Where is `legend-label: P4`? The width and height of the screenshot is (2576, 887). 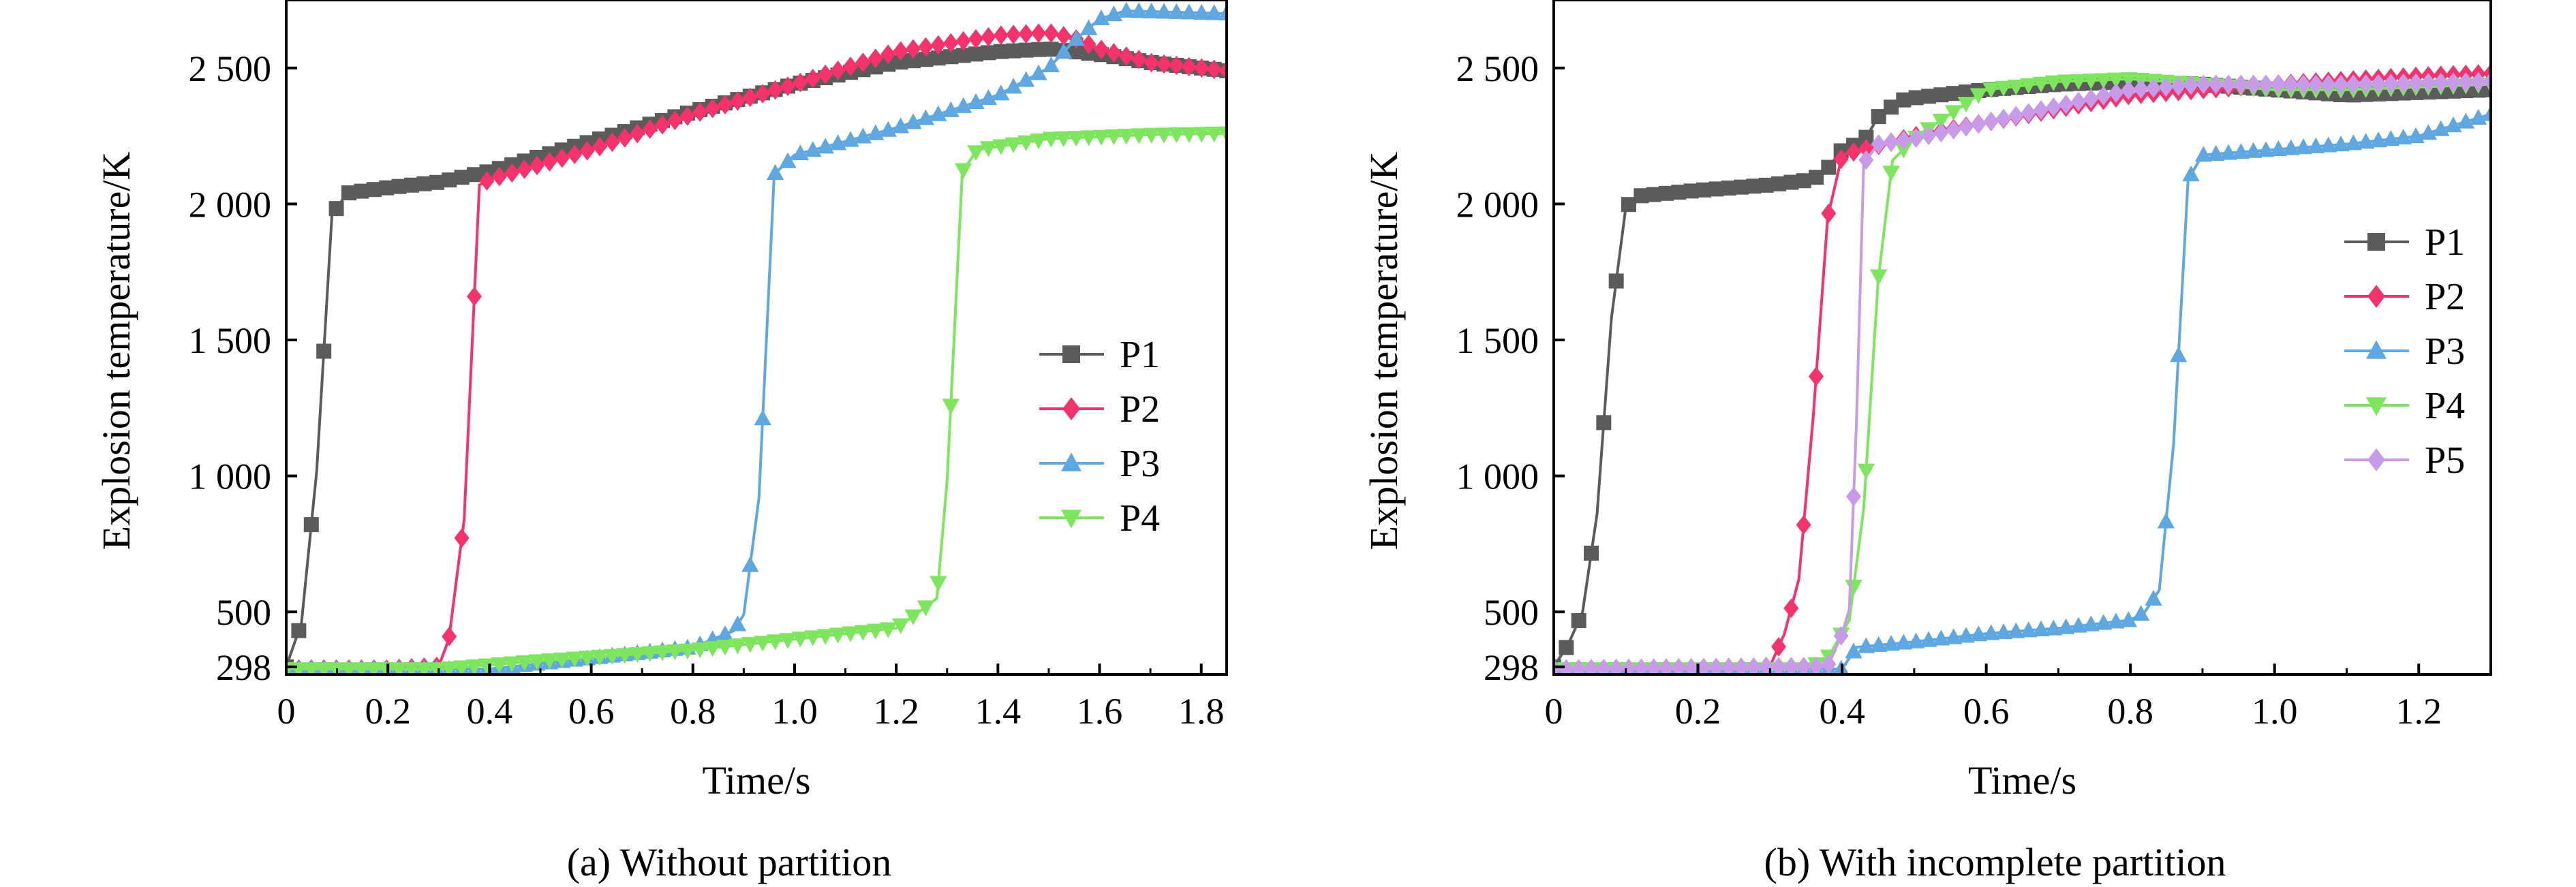
legend-label: P4 is located at coordinates (1140, 518).